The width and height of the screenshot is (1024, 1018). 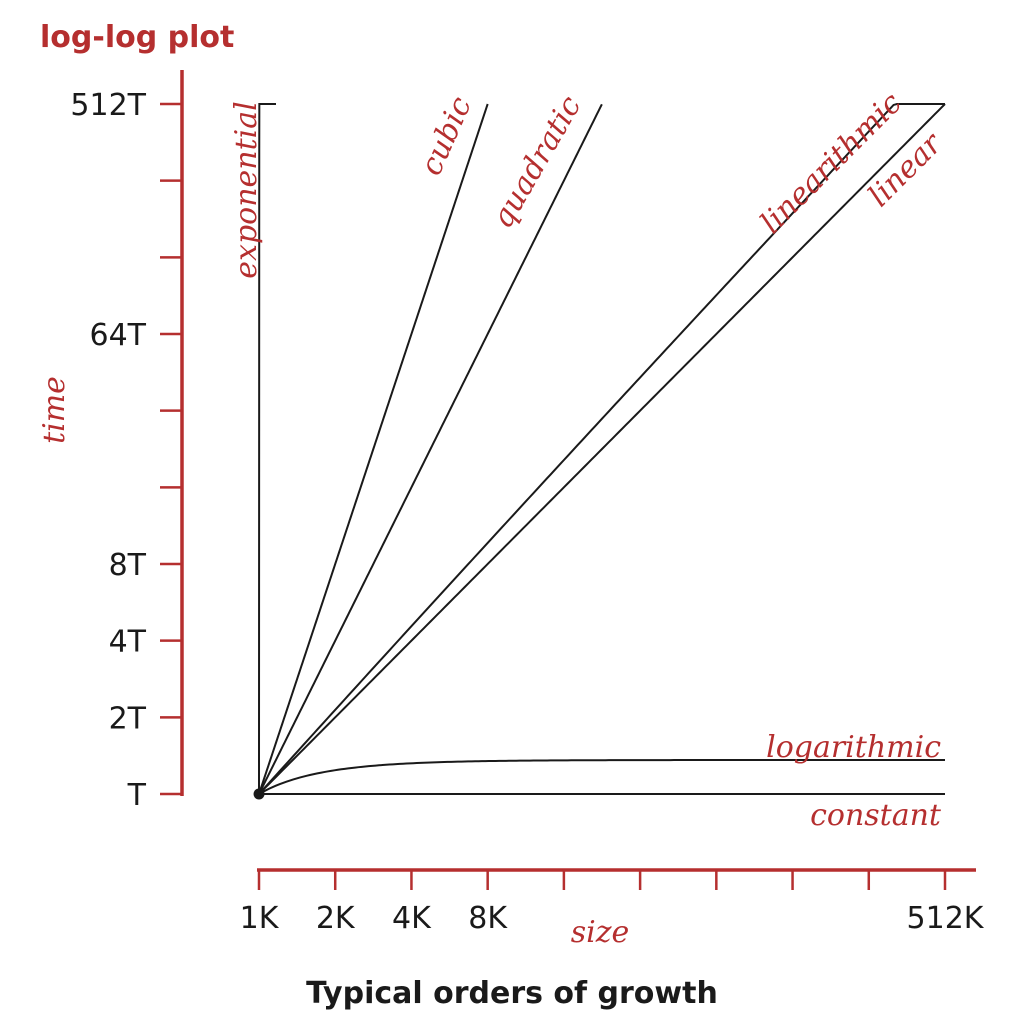 What do you see at coordinates (446, 136) in the screenshot?
I see `series-label-cubic: cubic` at bounding box center [446, 136].